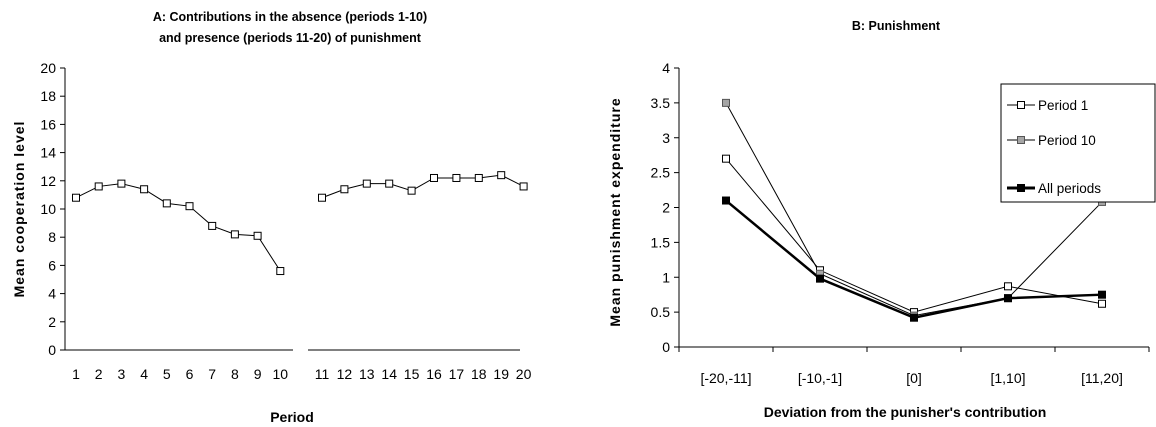 The width and height of the screenshot is (1156, 427). I want to click on chart-a-y-ticks: 0 2 4 6 8 10 12 14 16 18 20, so click(52, 209).